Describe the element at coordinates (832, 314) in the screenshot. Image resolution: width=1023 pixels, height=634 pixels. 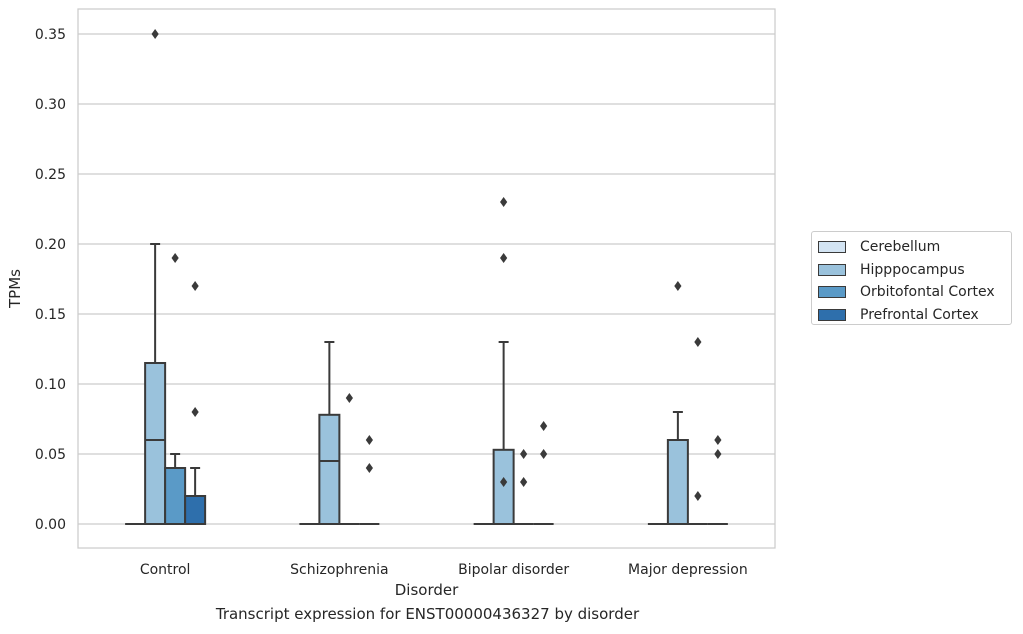
I see `legend-swatch-prefrontal-cortex` at that location.